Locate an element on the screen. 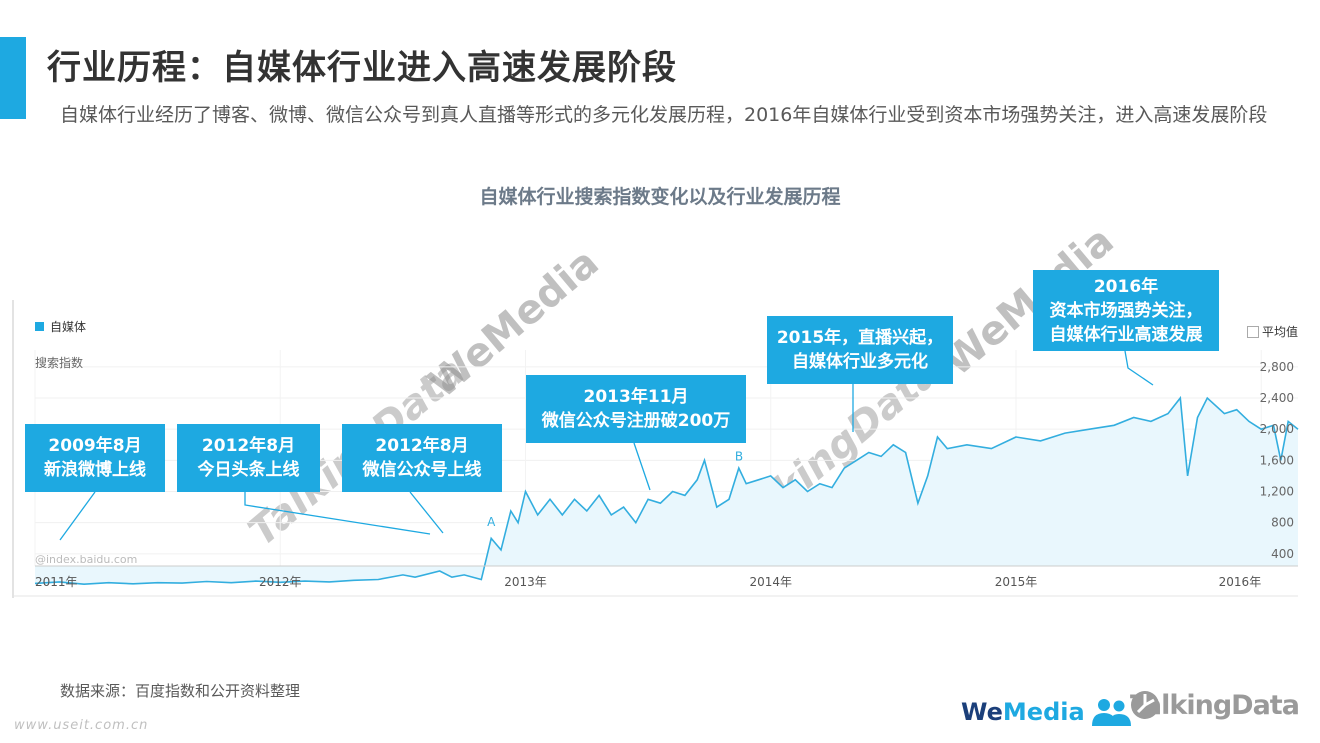  callout-line: 微信公众号注册破200万 is located at coordinates (636, 421).